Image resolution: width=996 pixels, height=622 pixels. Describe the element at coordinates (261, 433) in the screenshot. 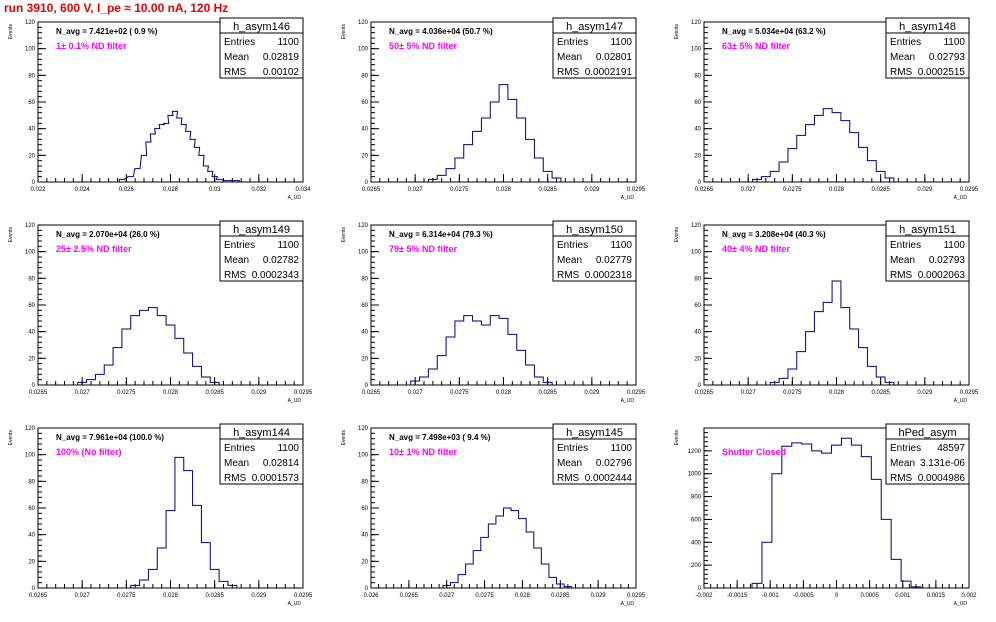

I see `histogram-name: h_asym144` at that location.